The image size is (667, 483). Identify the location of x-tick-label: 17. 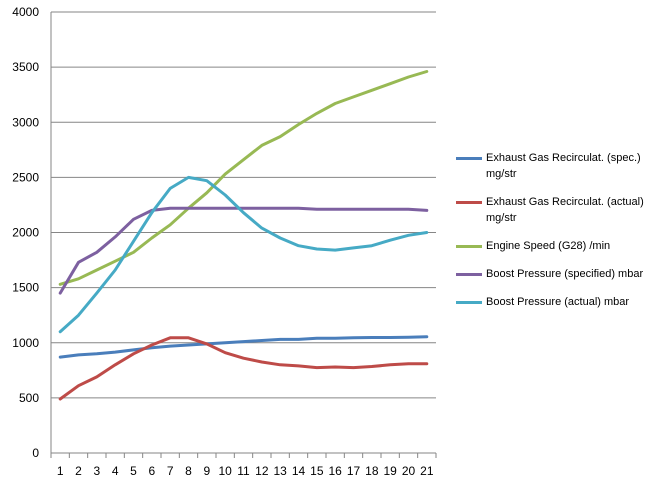
(354, 471).